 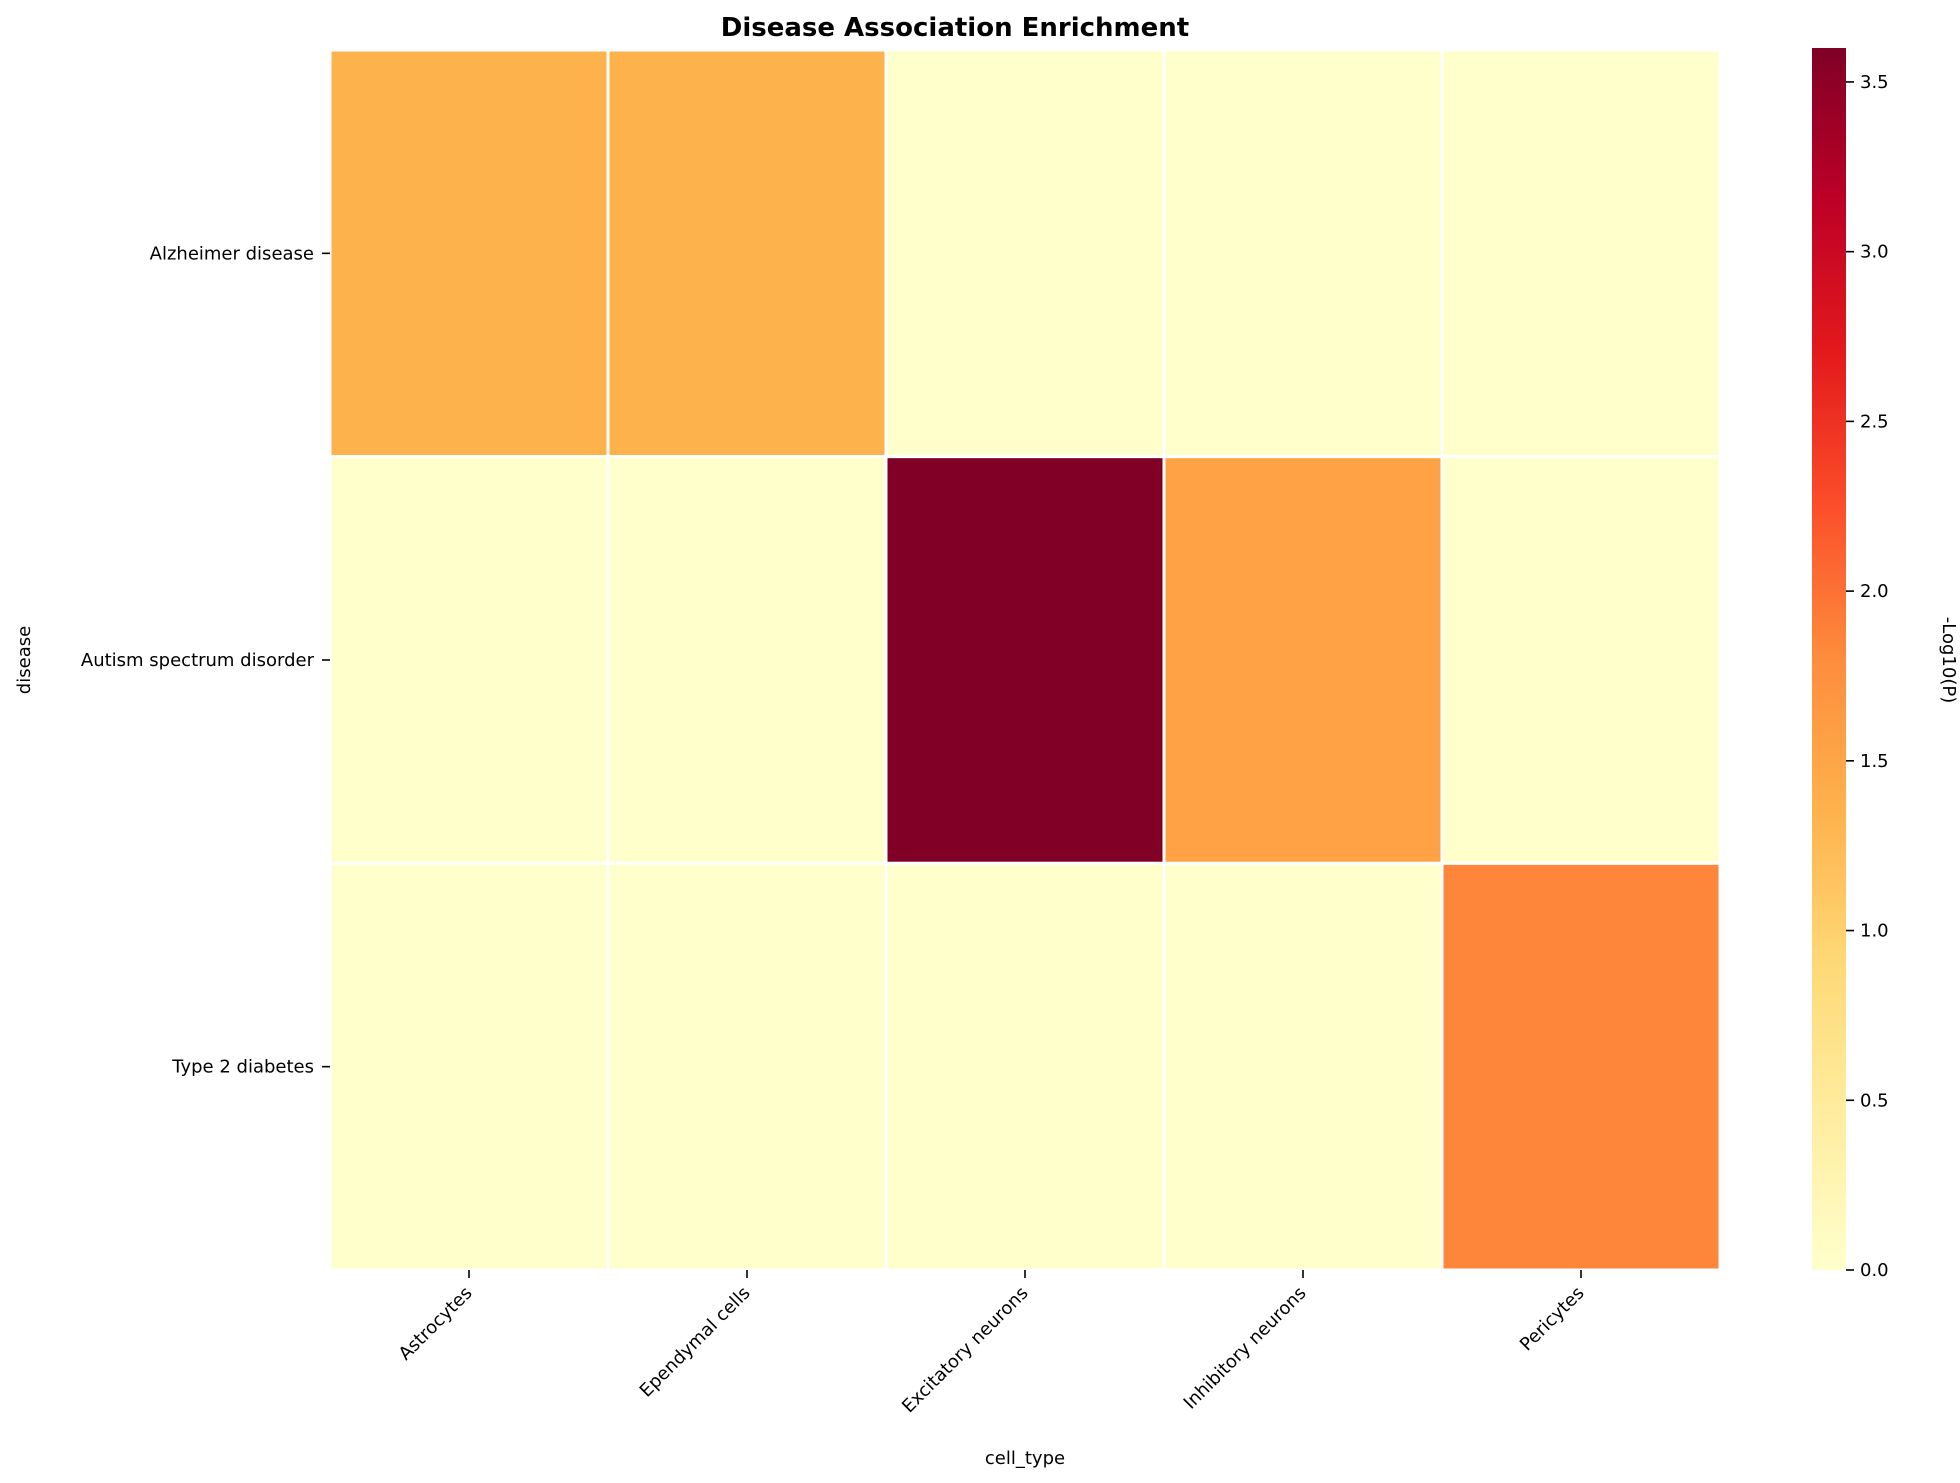 I want to click on colorbar-label: -Log10(P), so click(x=1948, y=660).